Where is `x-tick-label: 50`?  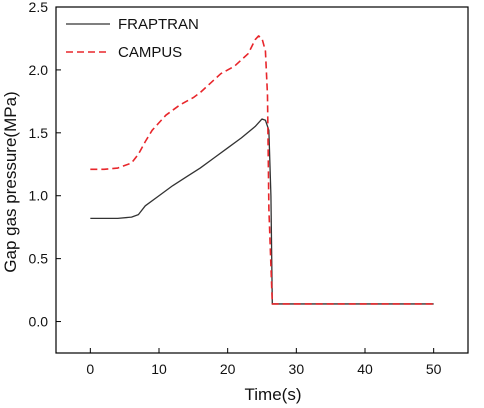
x-tick-label: 50 is located at coordinates (434, 369).